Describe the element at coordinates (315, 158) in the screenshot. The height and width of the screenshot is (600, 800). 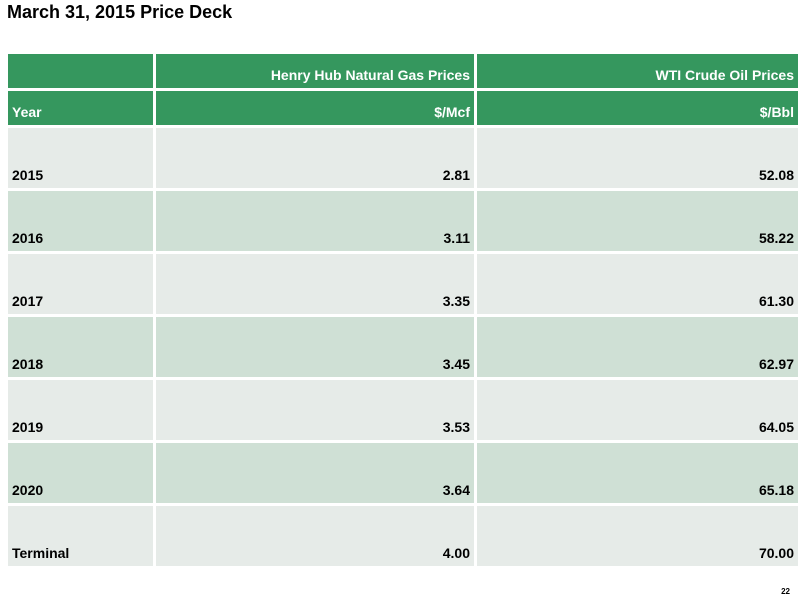
I see `gas-price-cell: 2.81` at that location.